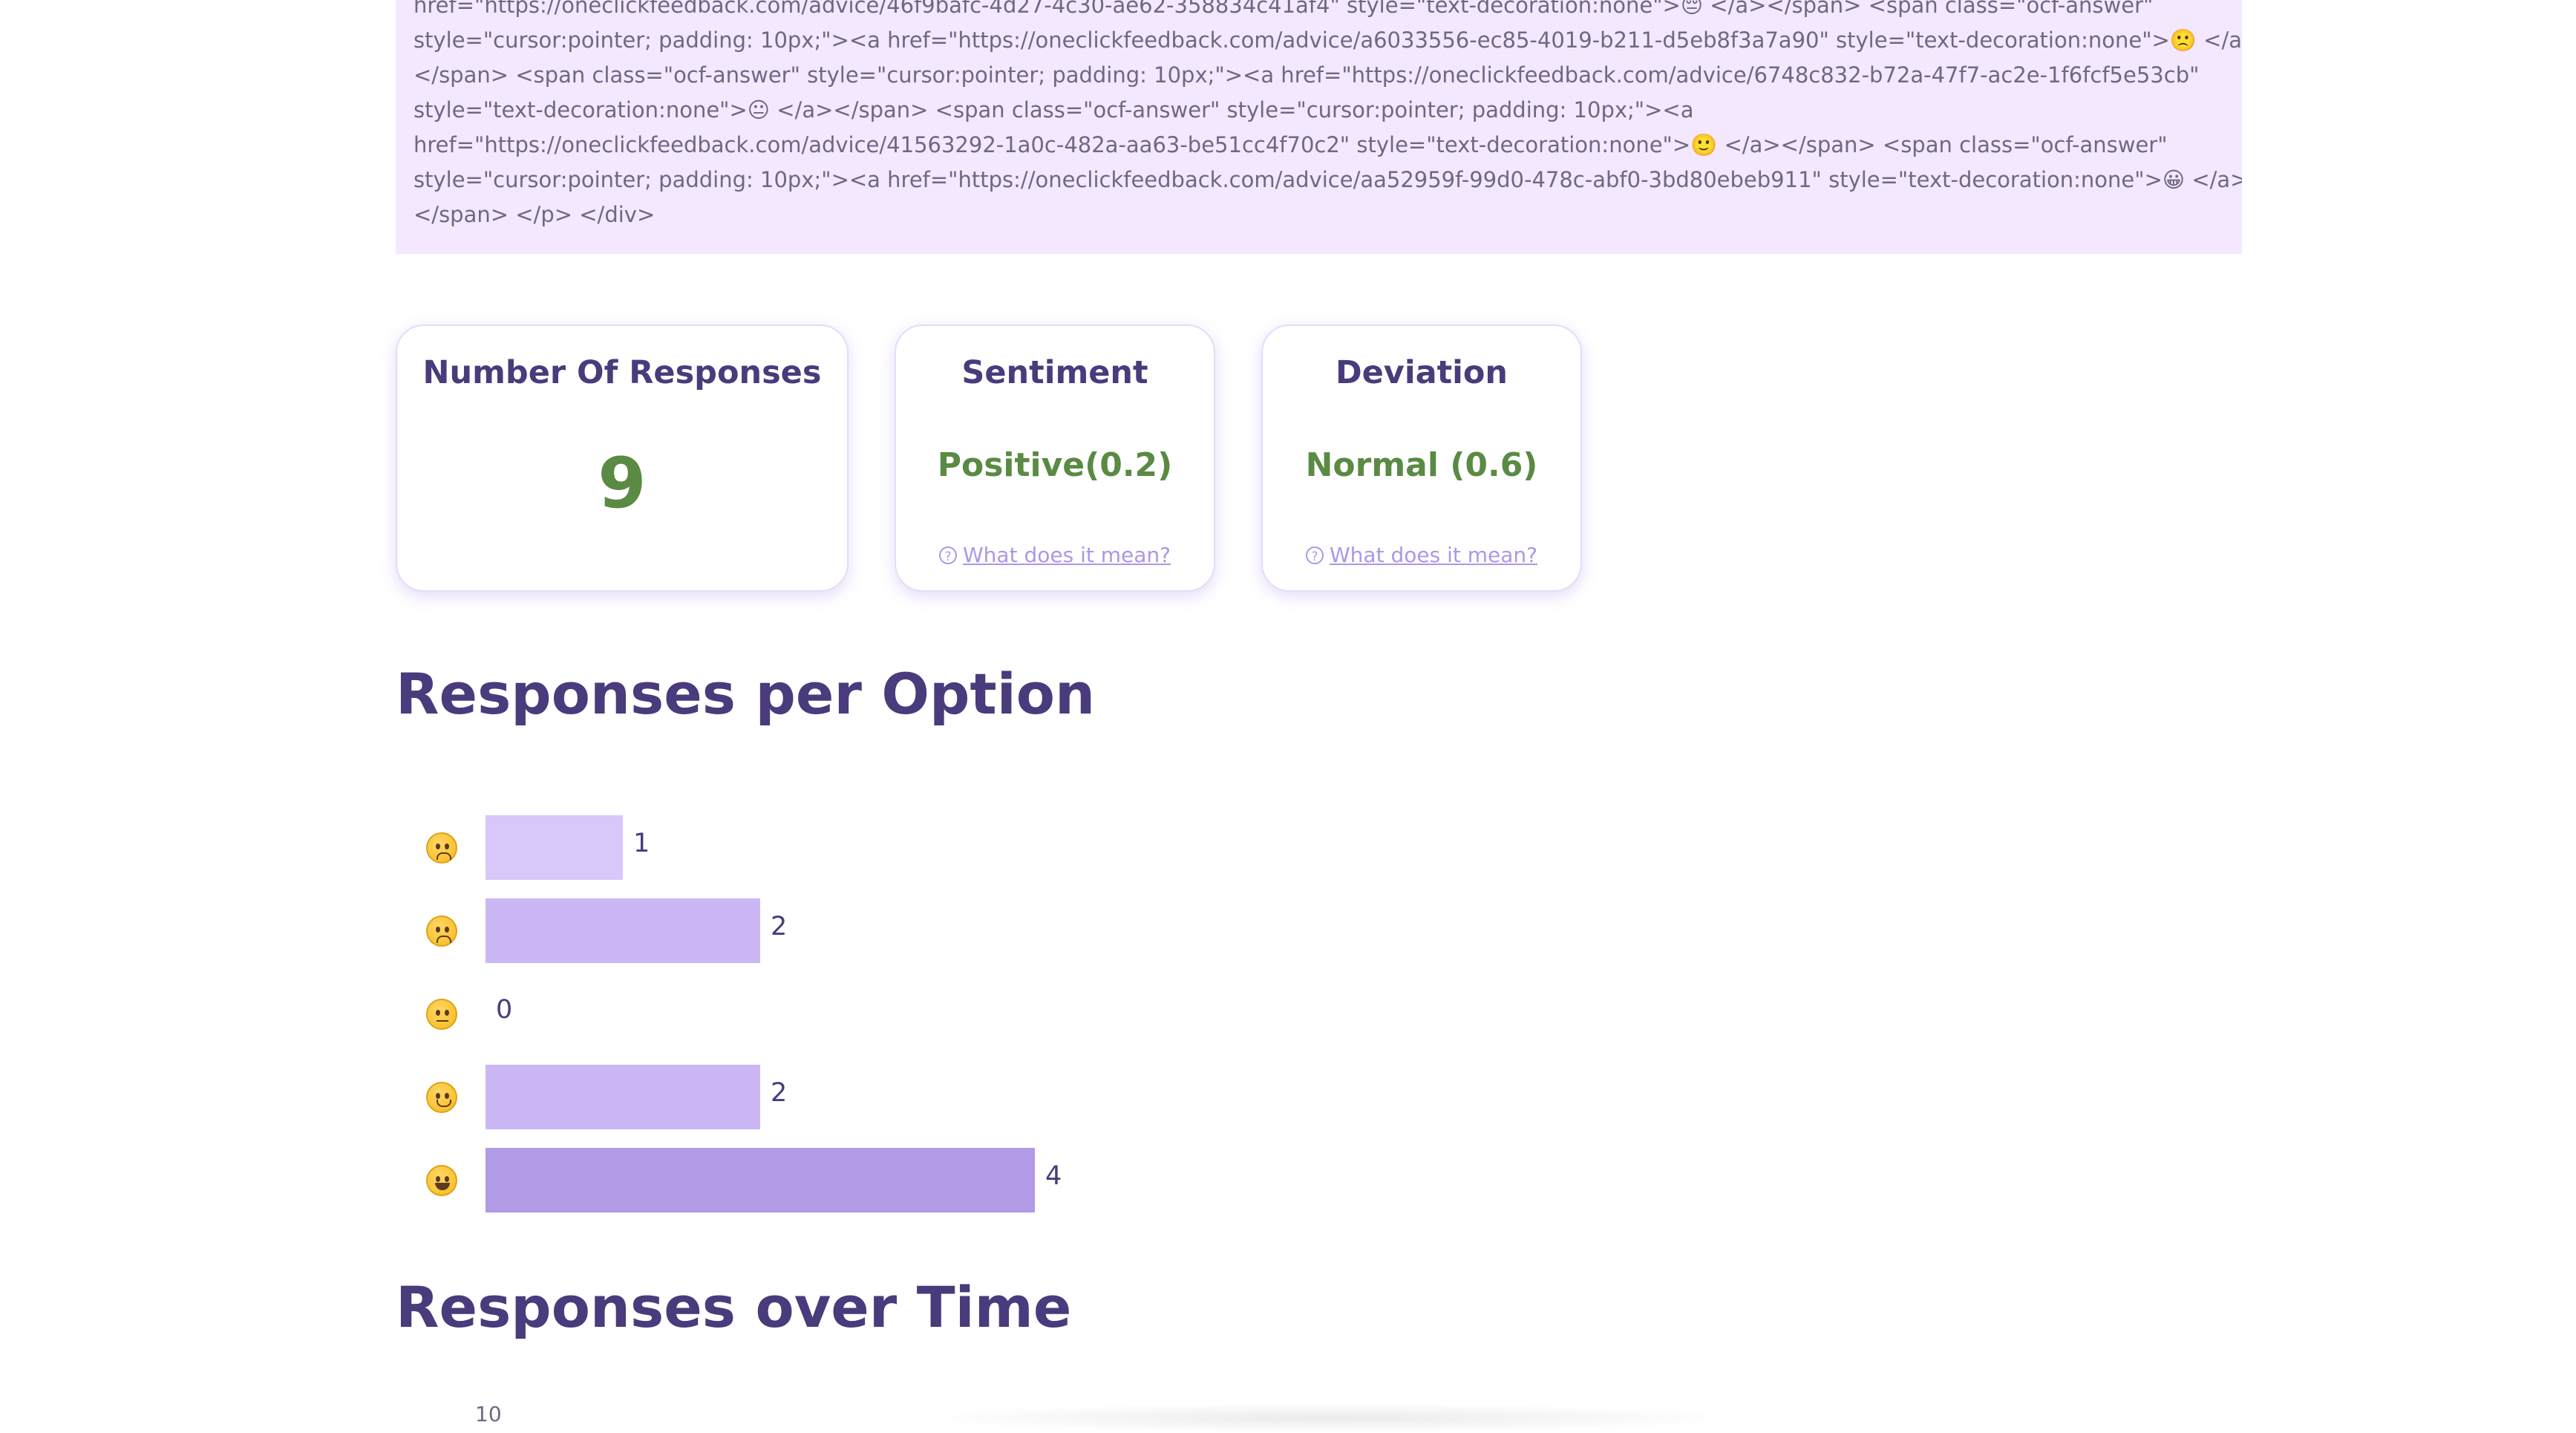 The width and height of the screenshot is (2576, 1433). I want to click on deviation-help-text: What does it mean?, so click(1433, 555).